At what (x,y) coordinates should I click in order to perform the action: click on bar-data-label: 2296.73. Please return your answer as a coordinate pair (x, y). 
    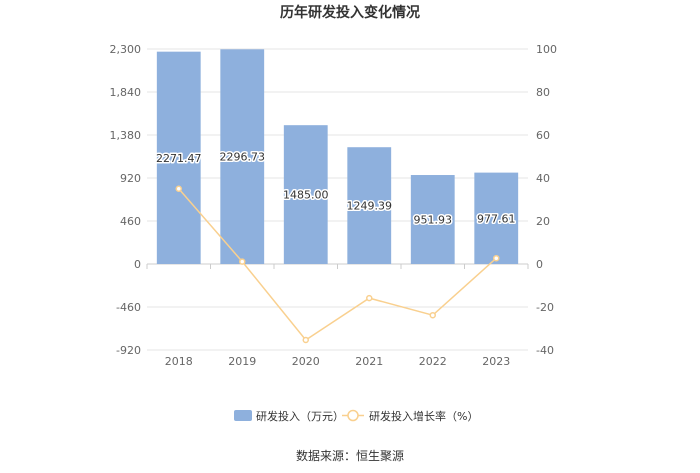
    Looking at the image, I should click on (243, 157).